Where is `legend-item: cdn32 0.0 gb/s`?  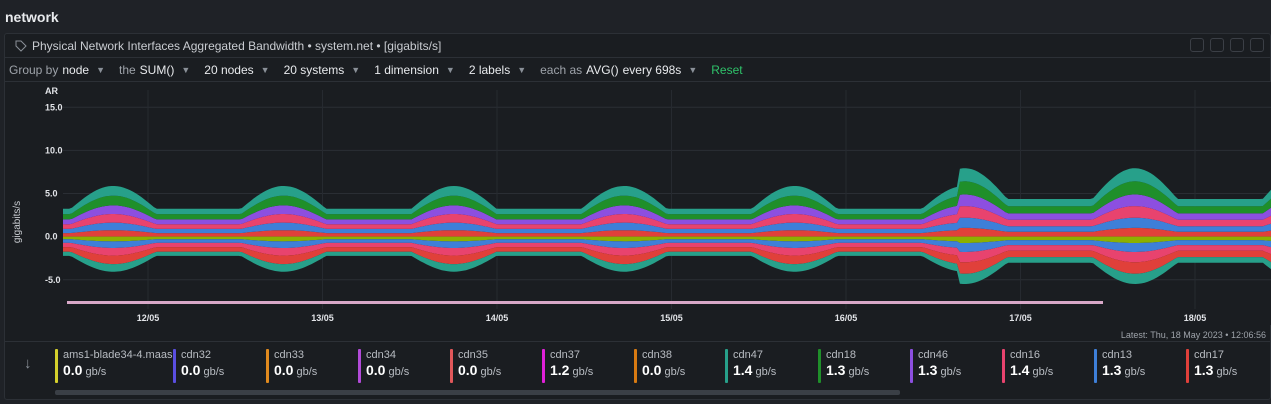
legend-item: cdn32 0.0 gb/s is located at coordinates (198, 366).